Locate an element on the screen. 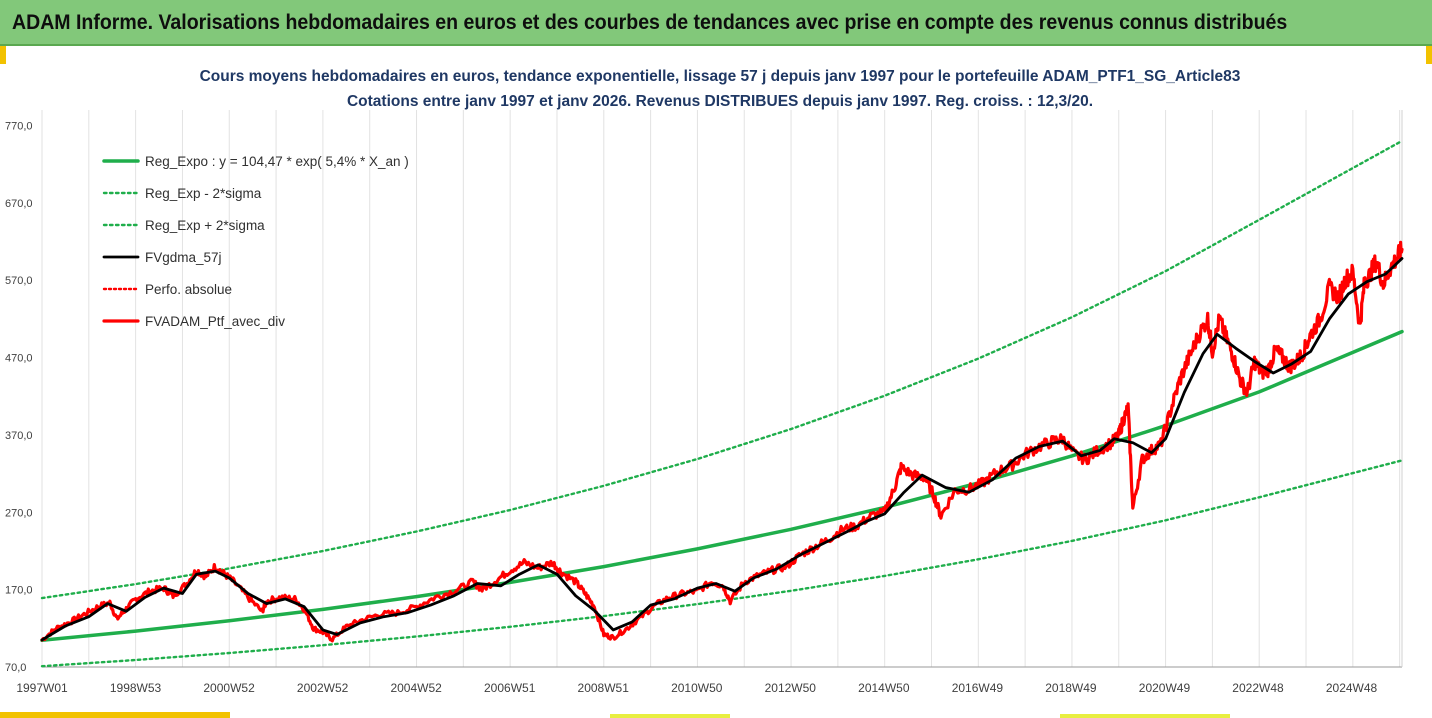 The height and width of the screenshot is (718, 1432). x-tick-label: 2006W51 is located at coordinates (510, 688).